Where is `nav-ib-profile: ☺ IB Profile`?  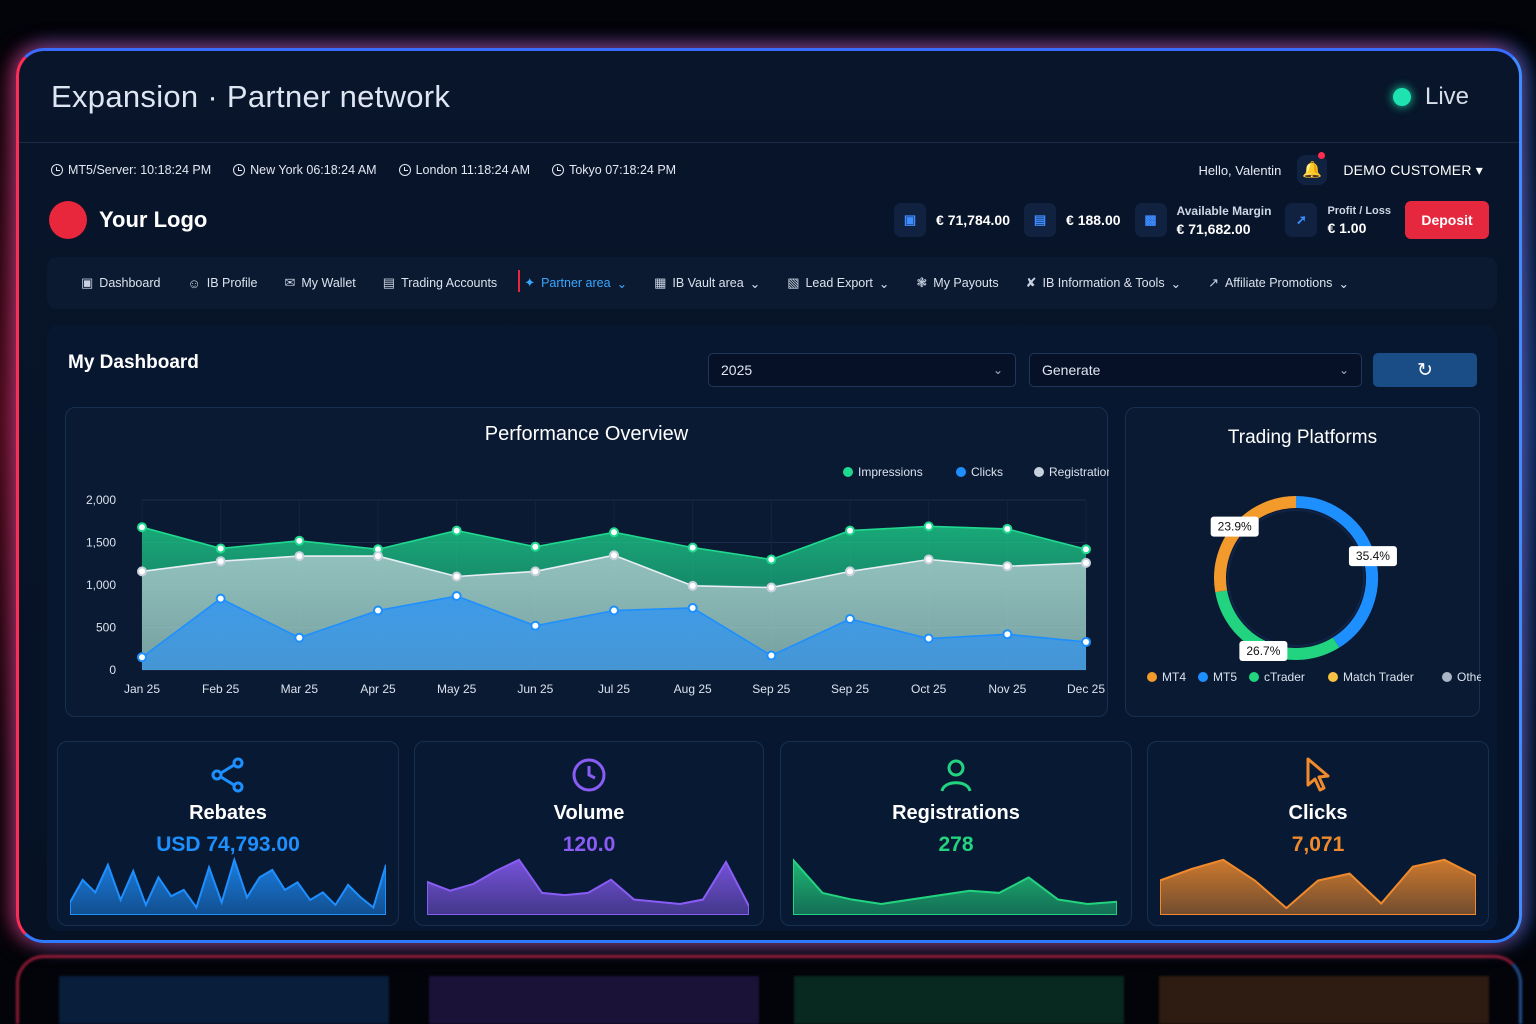 nav-ib-profile: ☺ IB Profile is located at coordinates (222, 283).